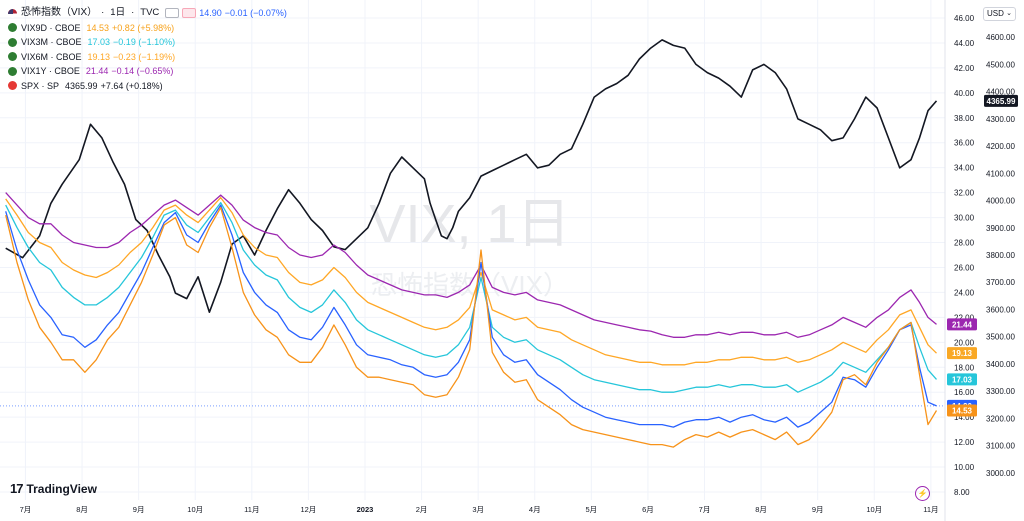  What do you see at coordinates (1000, 446) in the screenshot?
I see `y-tick-spx: 3100.00` at bounding box center [1000, 446].